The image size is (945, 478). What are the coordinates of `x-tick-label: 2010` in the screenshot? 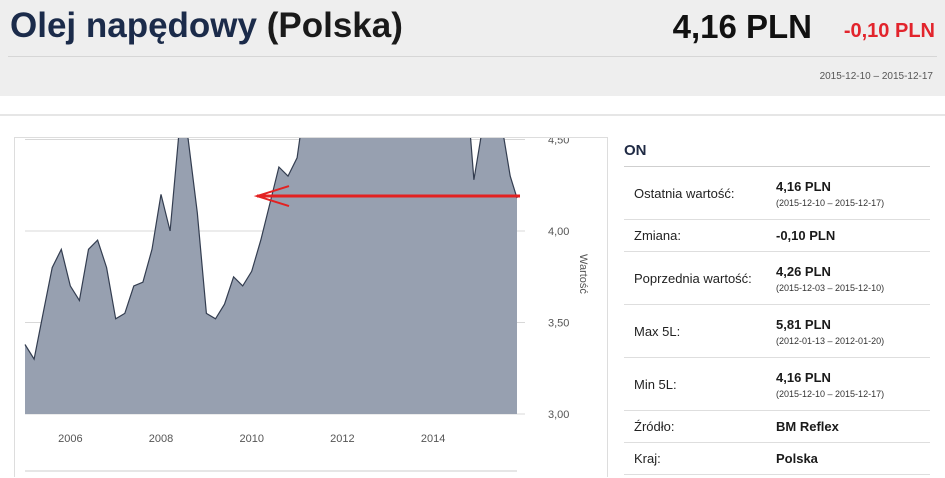 It's located at (251, 439).